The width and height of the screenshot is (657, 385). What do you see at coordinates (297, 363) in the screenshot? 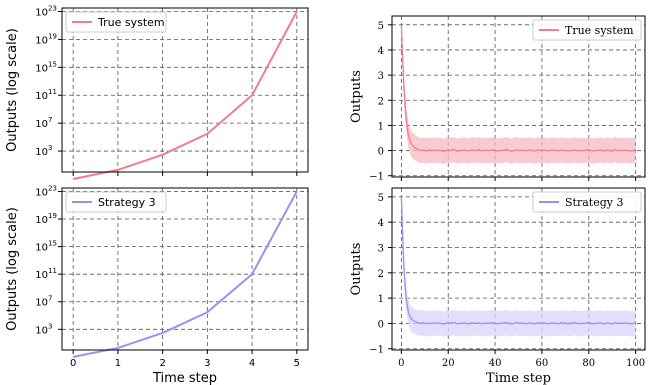
I see `x-tick-label: 5` at bounding box center [297, 363].